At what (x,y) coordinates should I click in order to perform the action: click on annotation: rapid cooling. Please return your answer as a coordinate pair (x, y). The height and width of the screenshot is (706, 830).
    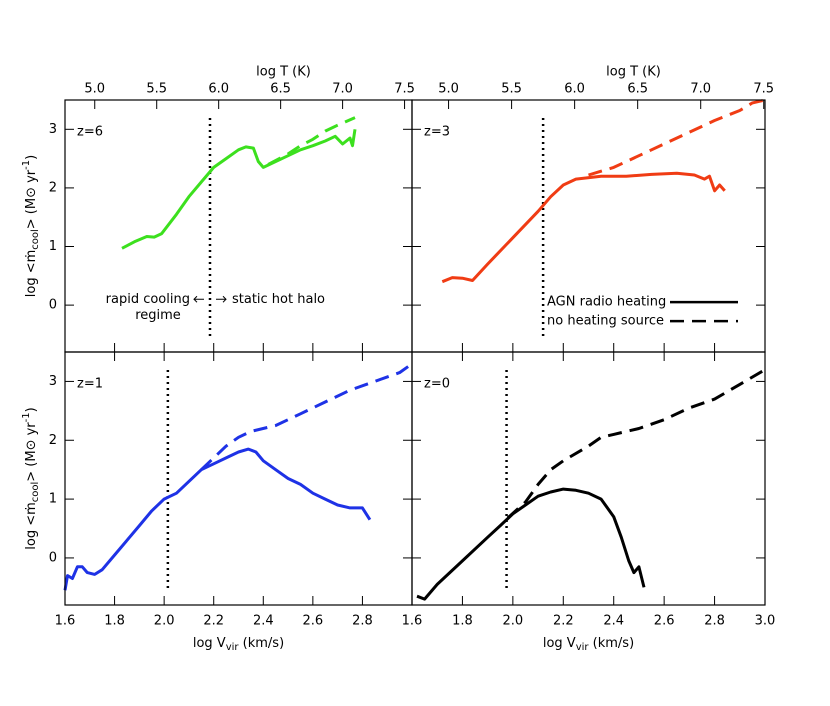
    Looking at the image, I should click on (148, 299).